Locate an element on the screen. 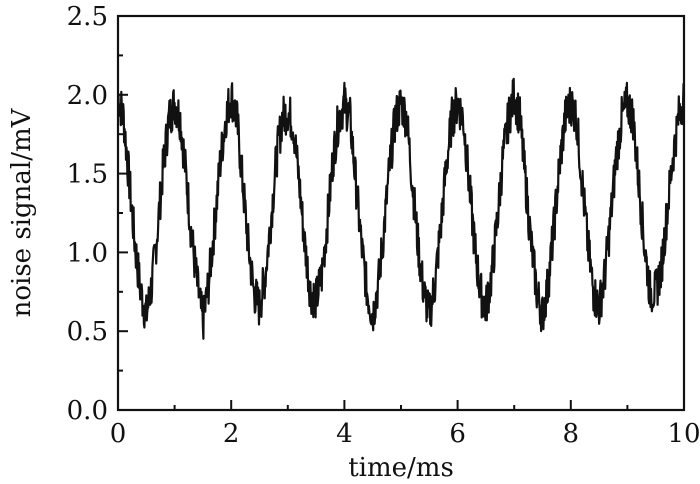 Image resolution: width=700 pixels, height=484 pixels. y-tick-label: 2.0 is located at coordinates (87, 96).